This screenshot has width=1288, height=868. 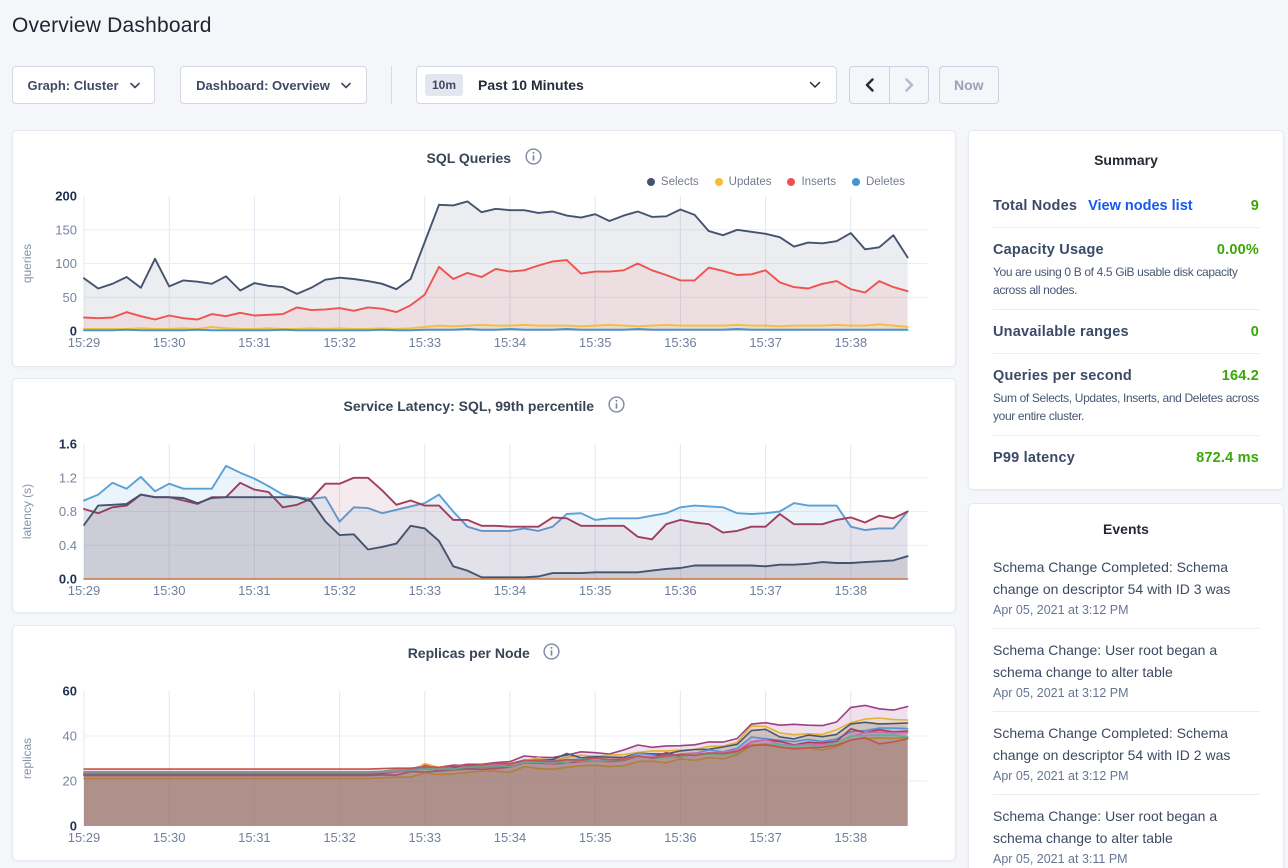 What do you see at coordinates (531, 85) in the screenshot?
I see `time-range-label: Past 10 Minutes` at bounding box center [531, 85].